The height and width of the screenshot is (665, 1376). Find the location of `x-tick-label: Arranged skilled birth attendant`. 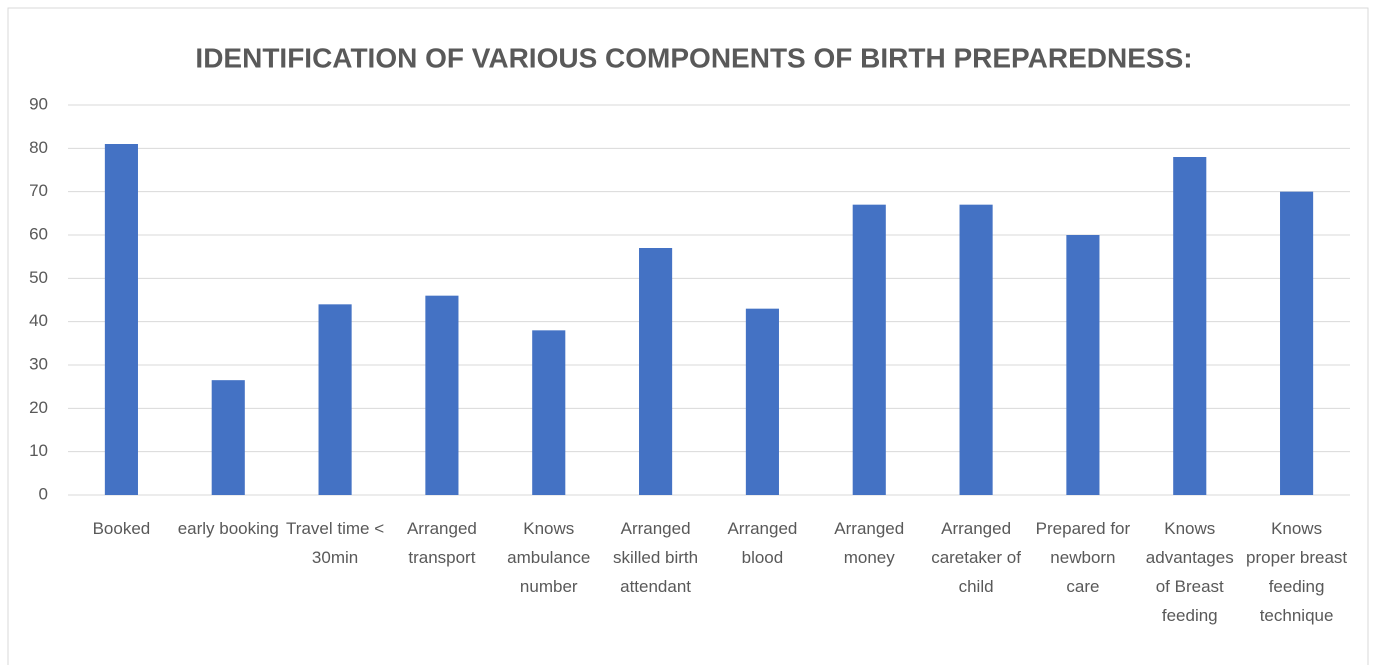

x-tick-label: Arranged skilled birth attendant is located at coordinates (655, 557).